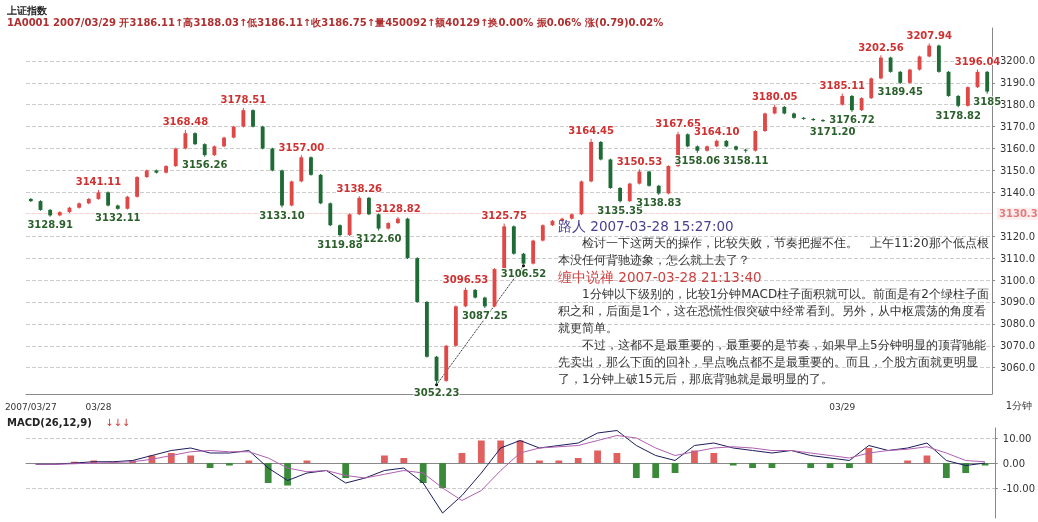 The image size is (1038, 522). Describe the element at coordinates (646, 226) in the screenshot. I see `annotation: 路人 2007-03-28 15:27:00` at that location.